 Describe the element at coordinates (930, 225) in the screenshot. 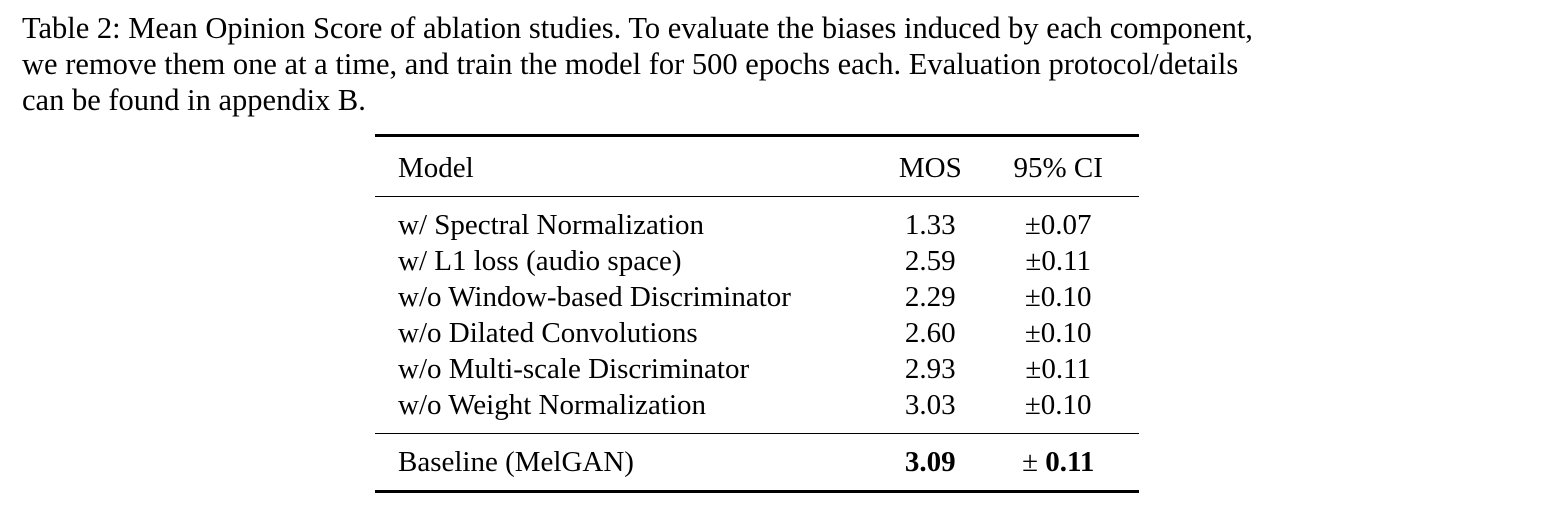

I see `row-mos: 1.33` at that location.